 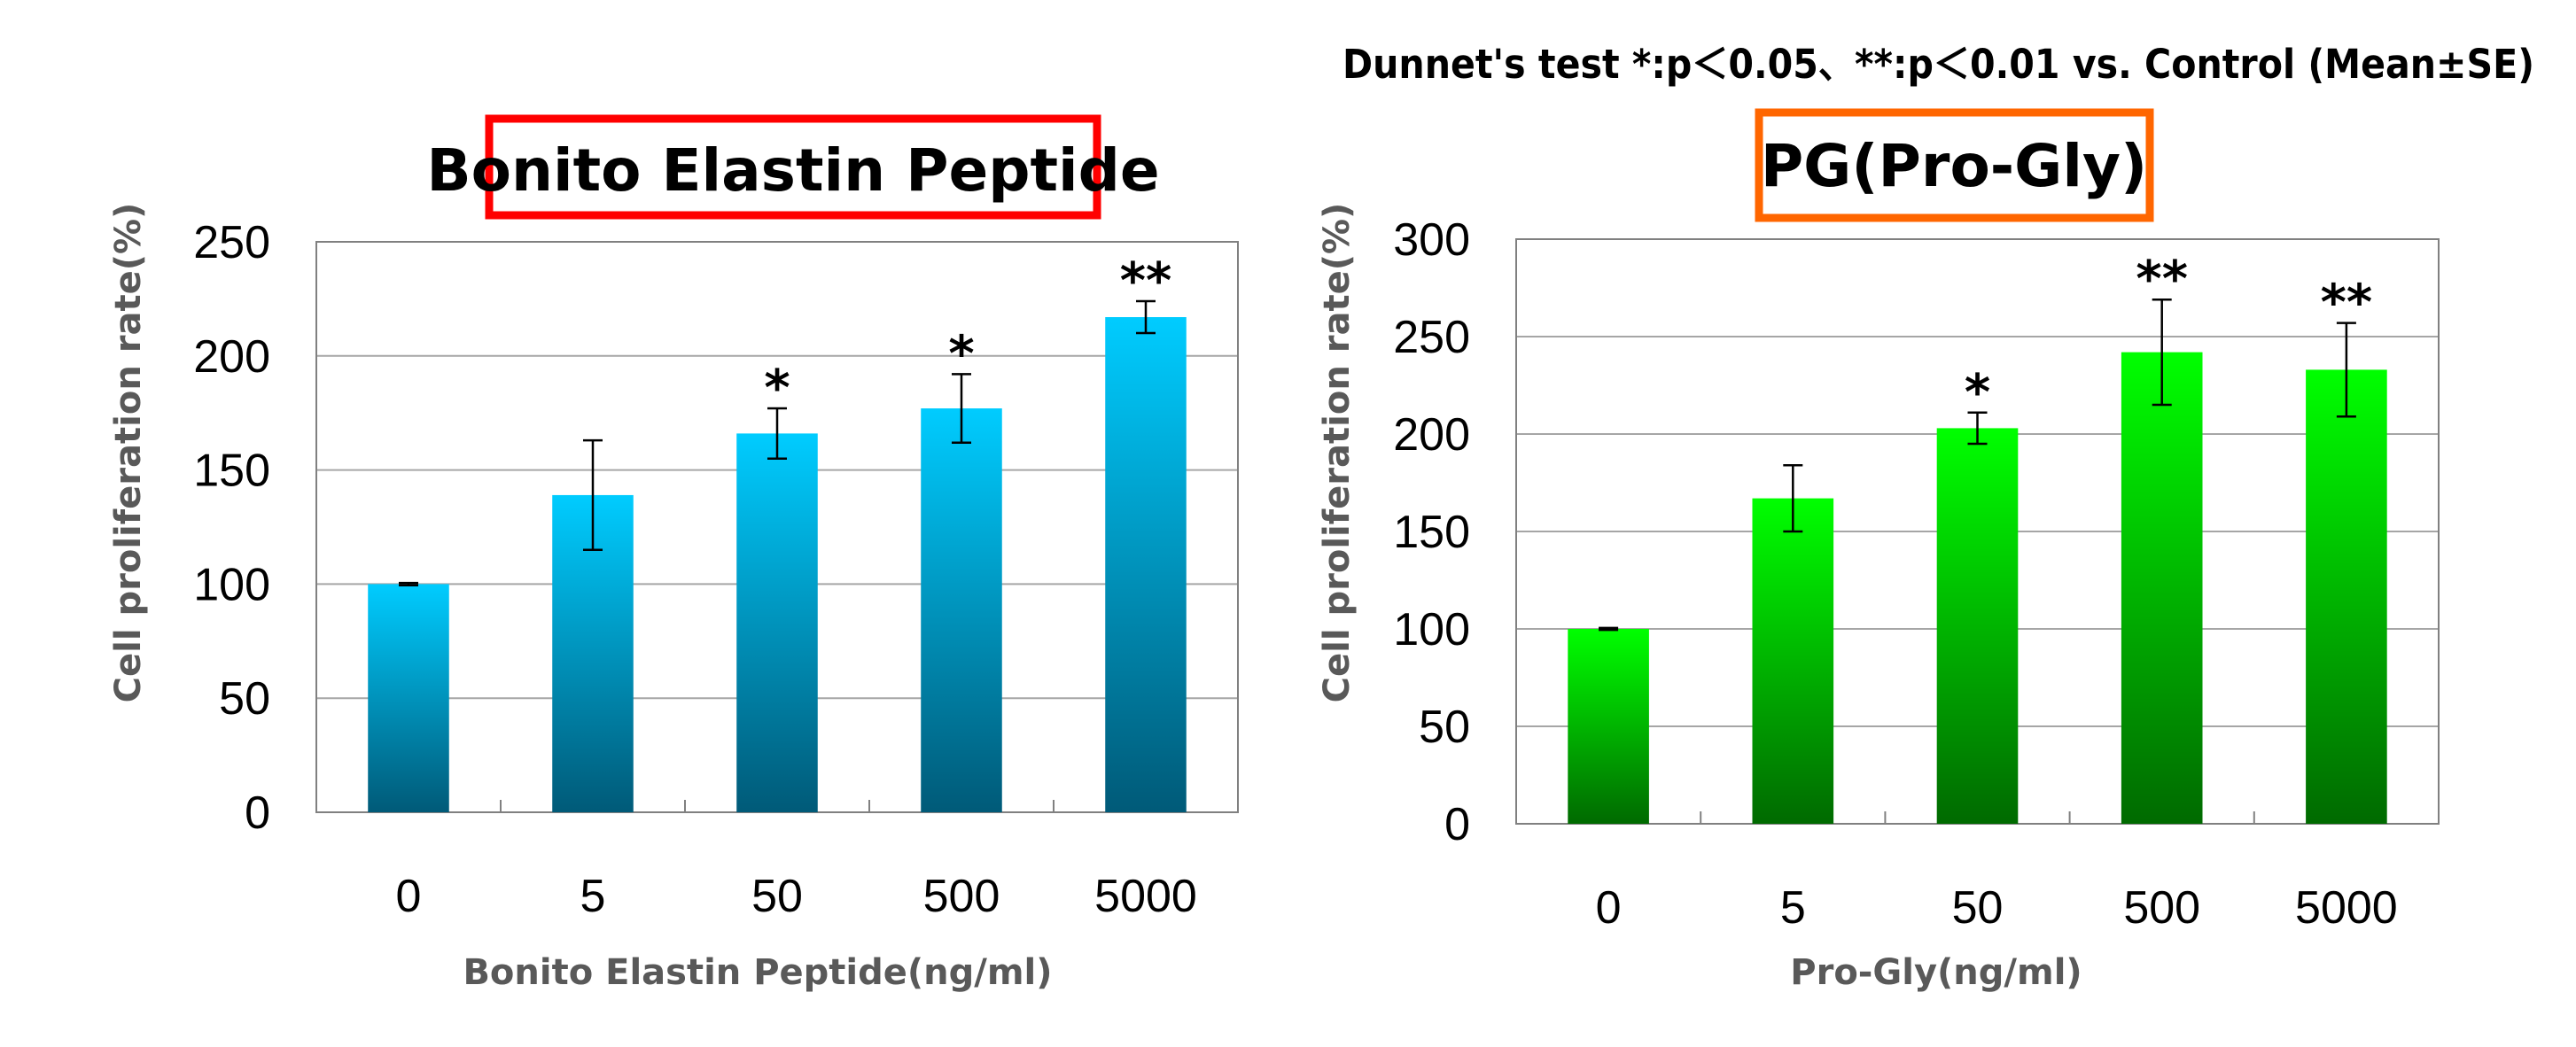 I want to click on chart-title: Bonito Elastin Peptide, so click(x=793, y=171).